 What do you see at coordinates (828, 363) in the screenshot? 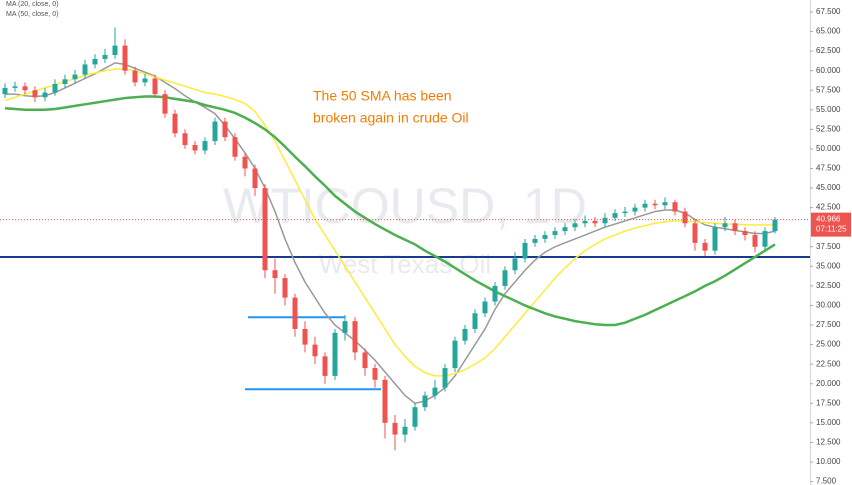
I see `y-tick-label: 22.500` at bounding box center [828, 363].